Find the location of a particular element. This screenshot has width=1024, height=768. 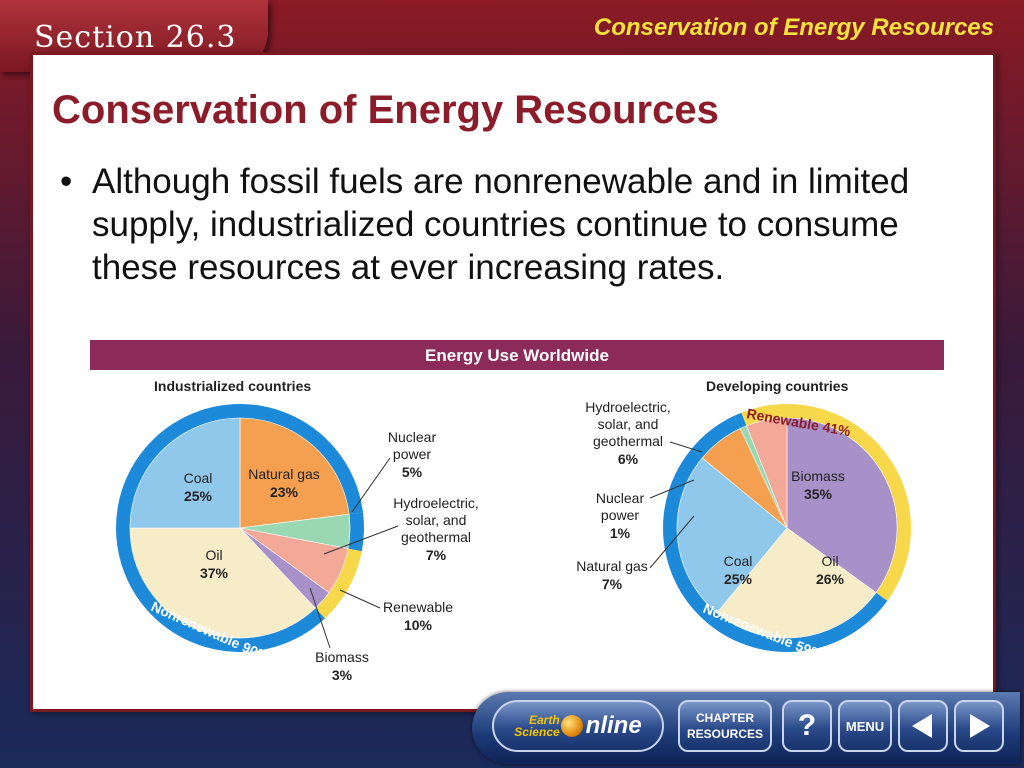

ind-slice-coal is located at coordinates (185, 473).